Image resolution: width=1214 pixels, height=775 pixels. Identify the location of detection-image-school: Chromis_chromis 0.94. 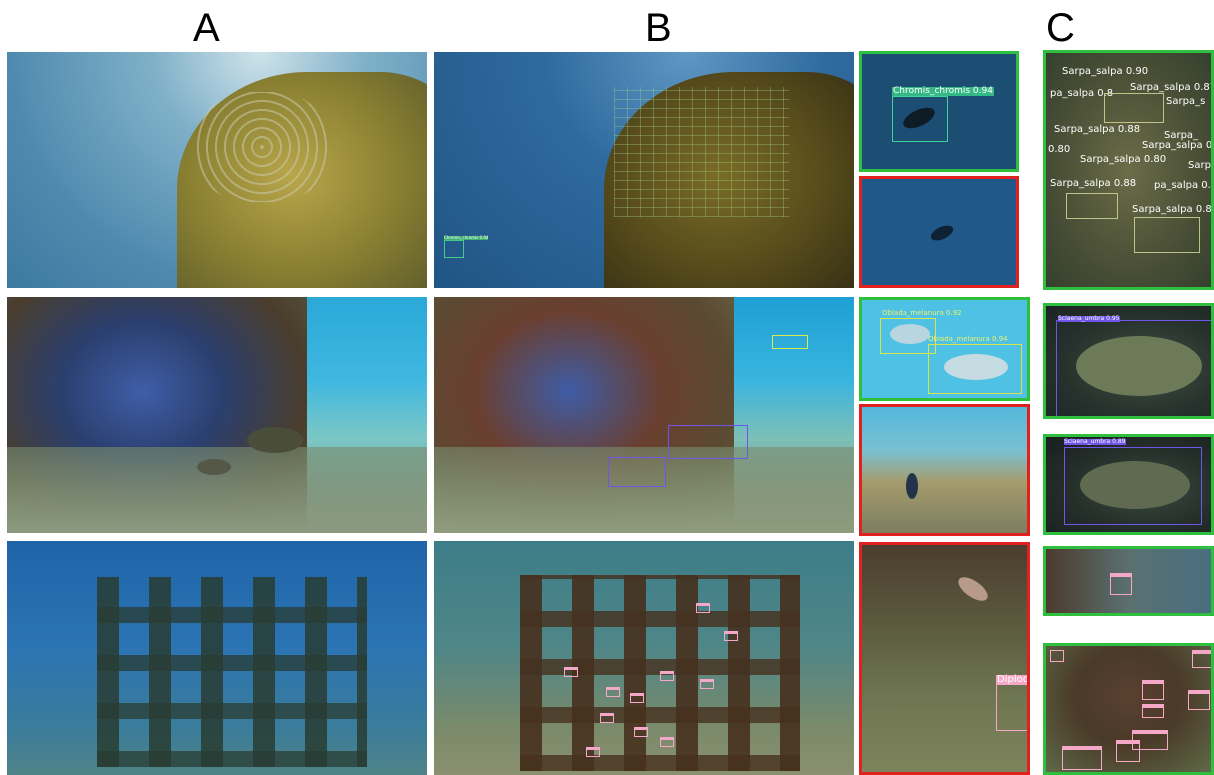
(644, 170).